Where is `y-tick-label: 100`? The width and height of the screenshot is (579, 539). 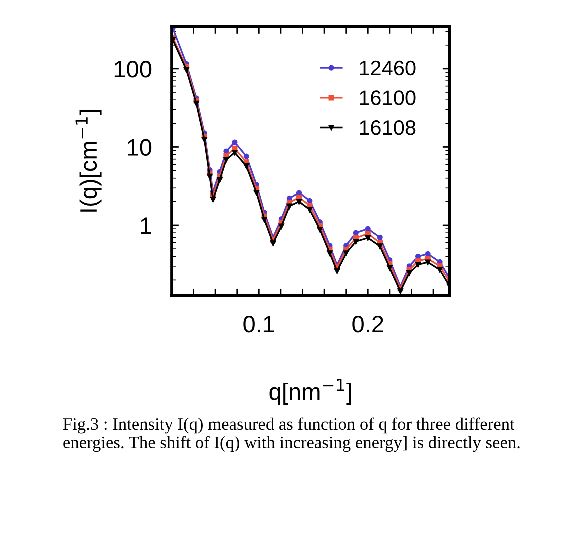 y-tick-label: 100 is located at coordinates (133, 69).